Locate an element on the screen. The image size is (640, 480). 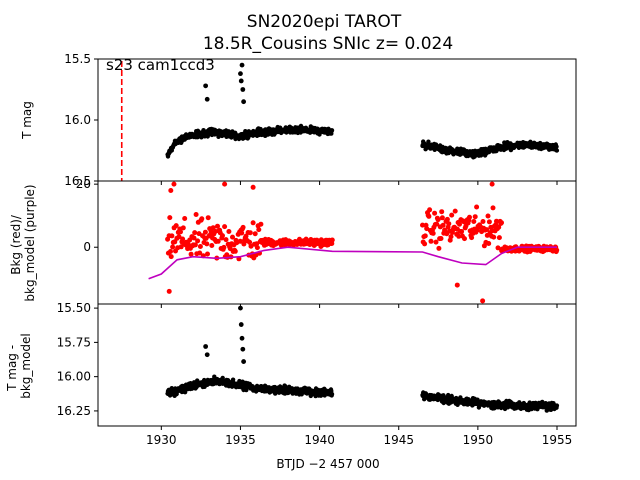
y-tick-label: 16.25 is located at coordinates (74, 411).